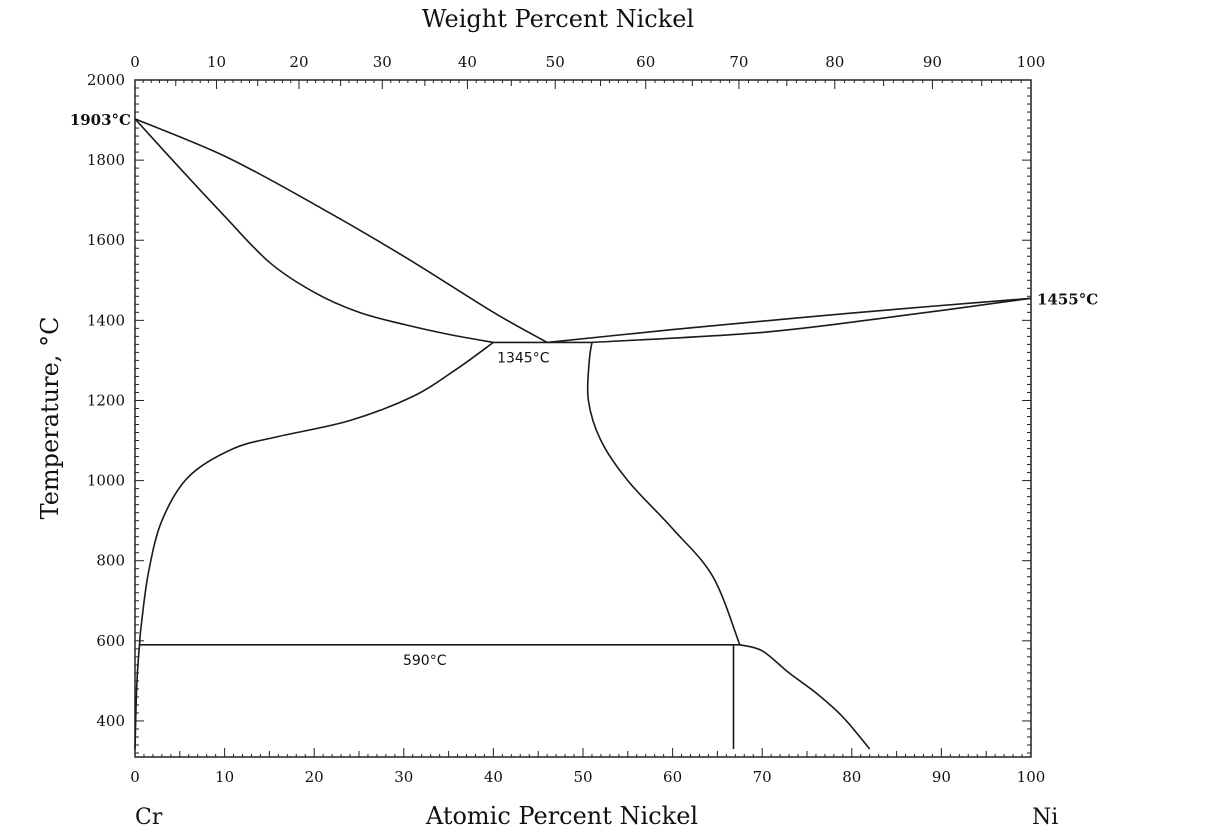  Describe the element at coordinates (555, 62) in the screenshot. I see `top-tick-label: 50` at that location.